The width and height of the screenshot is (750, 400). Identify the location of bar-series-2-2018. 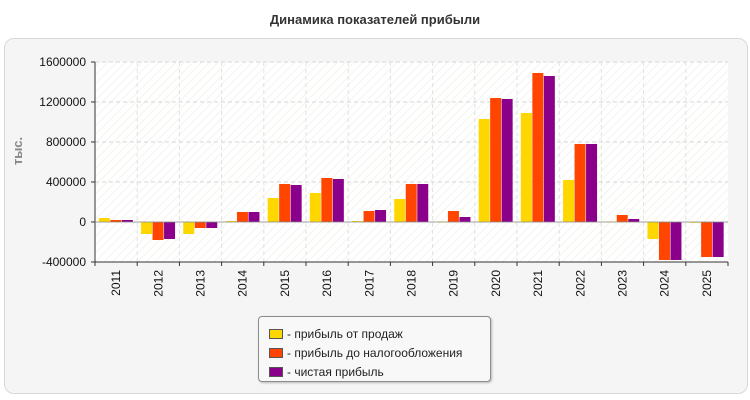
(411, 203).